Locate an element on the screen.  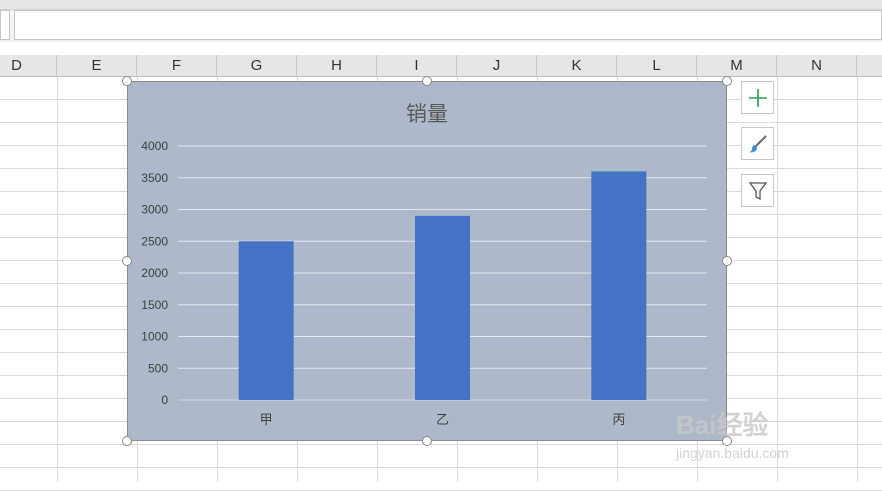
y-tick-label: 0 is located at coordinates (164, 400).